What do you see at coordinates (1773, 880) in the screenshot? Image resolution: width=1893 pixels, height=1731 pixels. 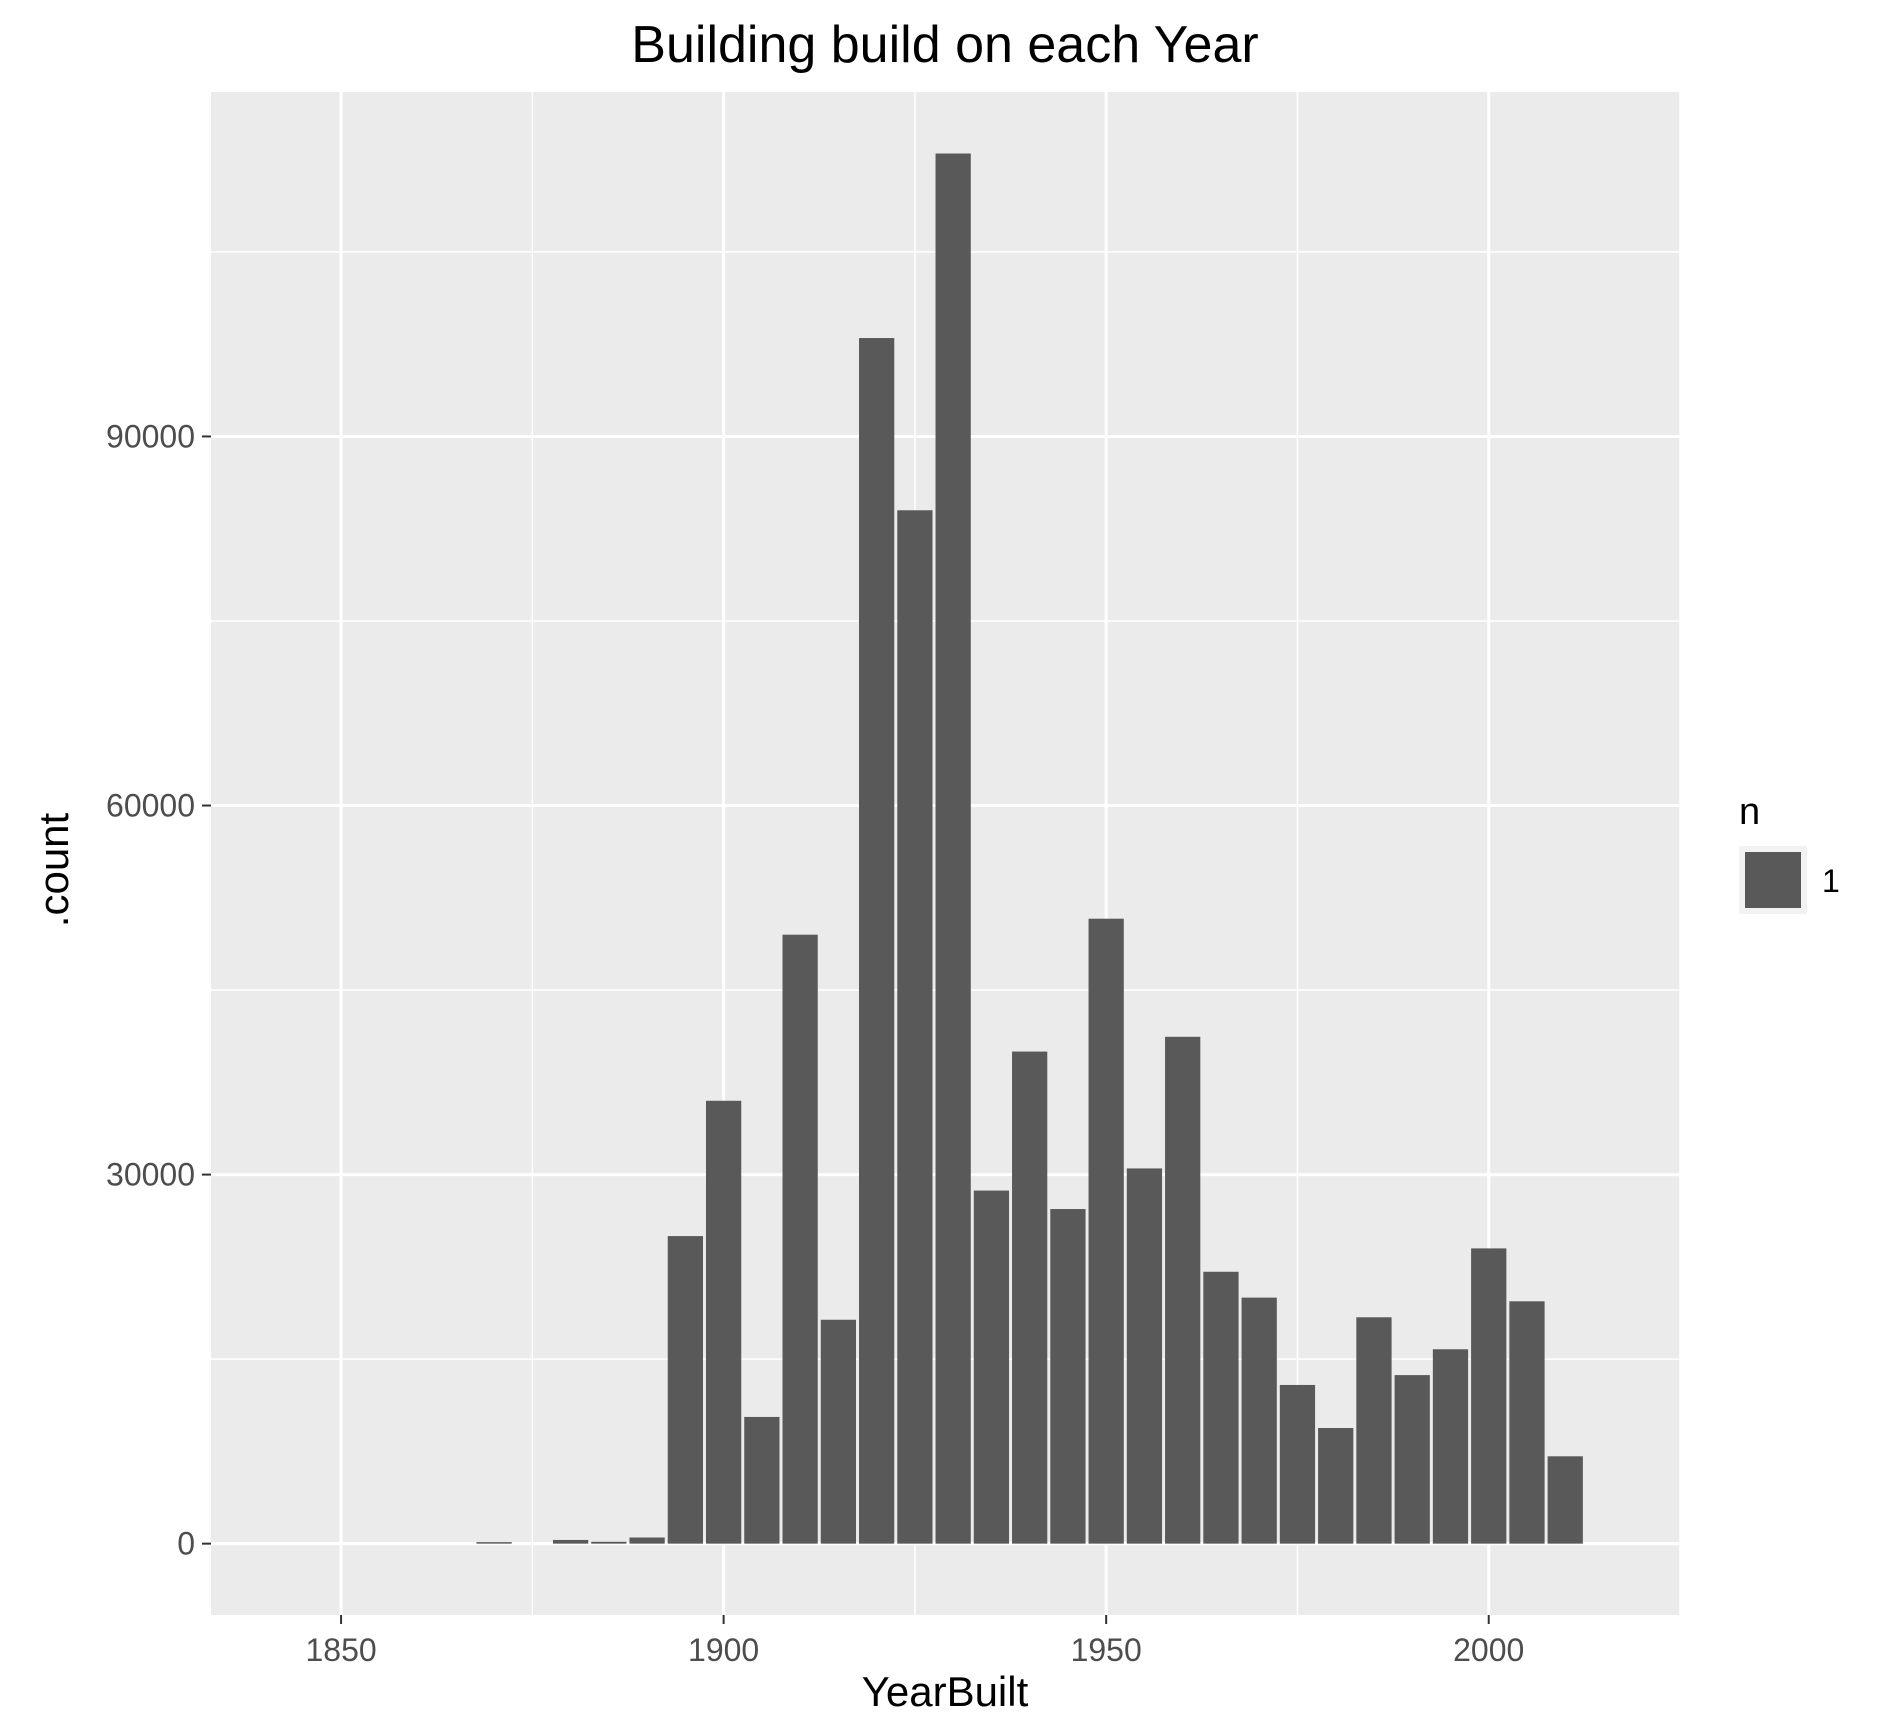 I see `legend-key-swatch` at bounding box center [1773, 880].